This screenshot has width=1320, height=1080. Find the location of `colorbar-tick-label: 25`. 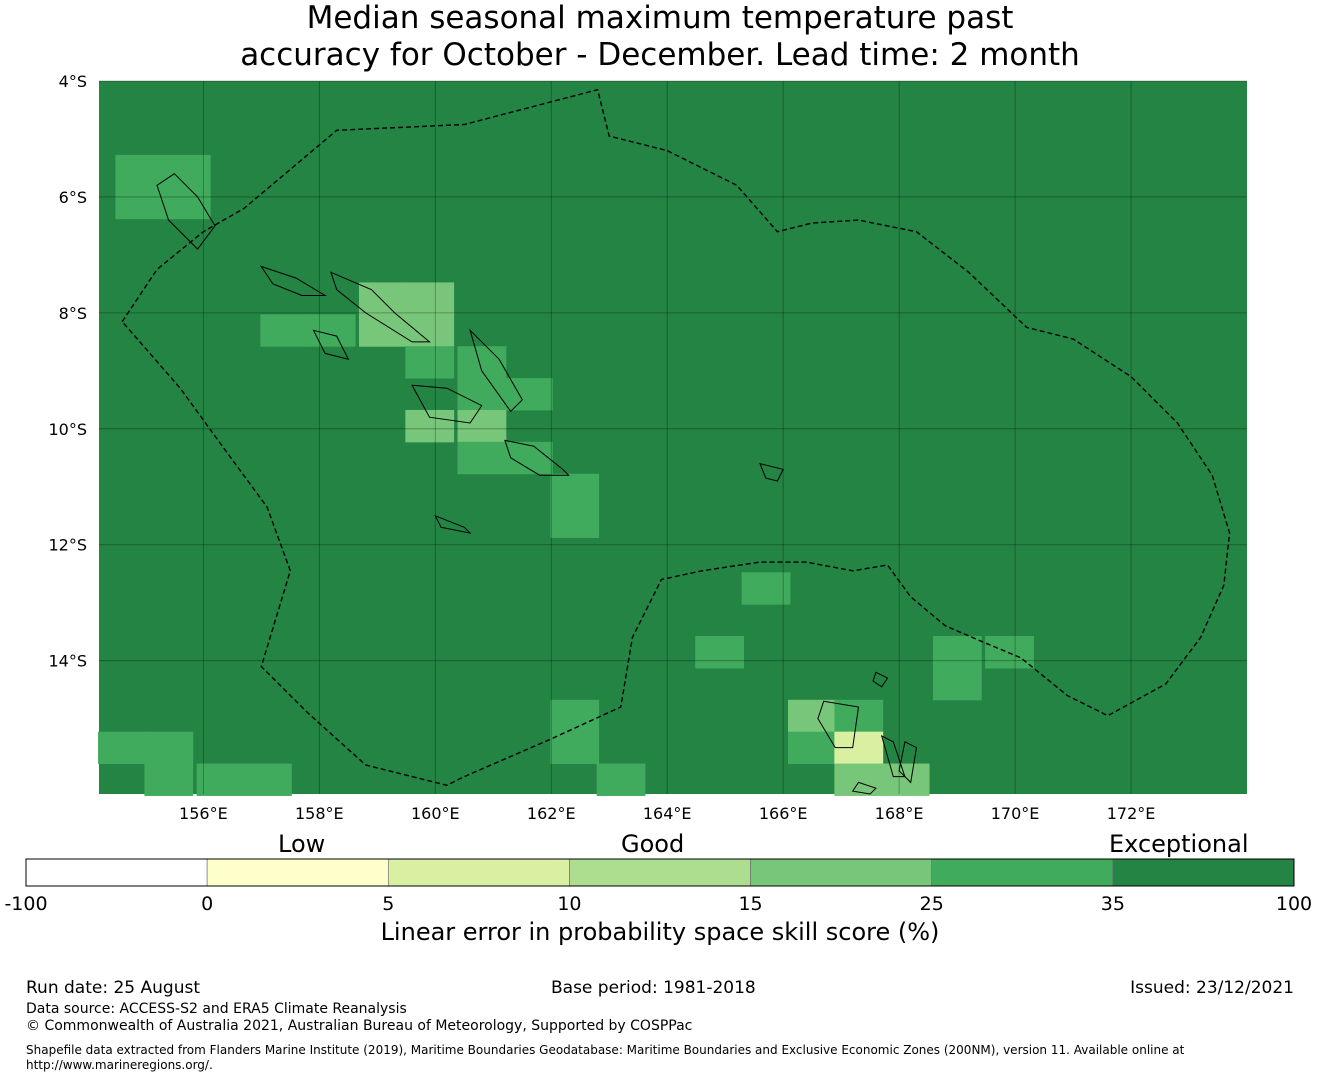

colorbar-tick-label: 25 is located at coordinates (932, 904).